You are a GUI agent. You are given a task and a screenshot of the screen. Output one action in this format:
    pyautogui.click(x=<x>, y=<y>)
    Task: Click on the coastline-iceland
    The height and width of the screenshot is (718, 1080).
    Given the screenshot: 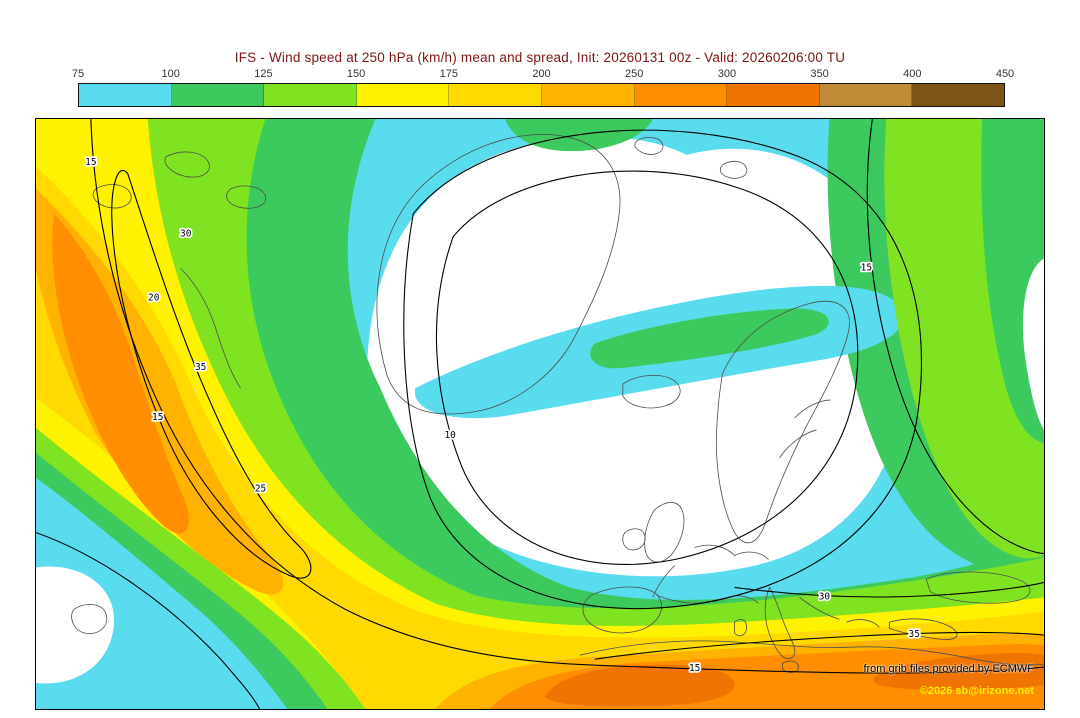 What is the action you would take?
    pyautogui.click(x=651, y=392)
    